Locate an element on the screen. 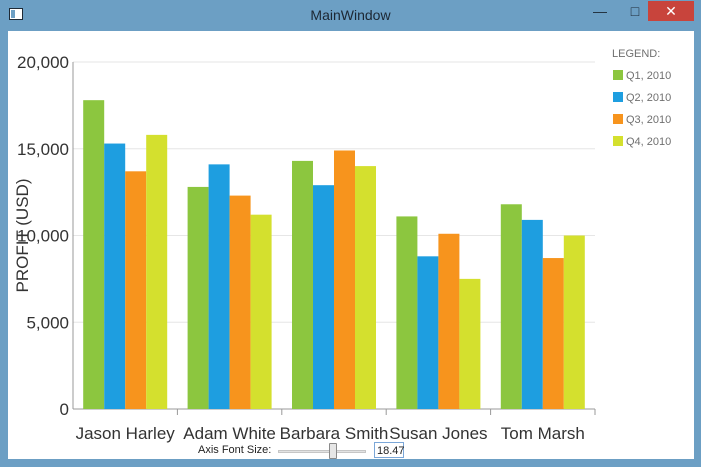  y-tick-label: 20,000 is located at coordinates (43, 62).